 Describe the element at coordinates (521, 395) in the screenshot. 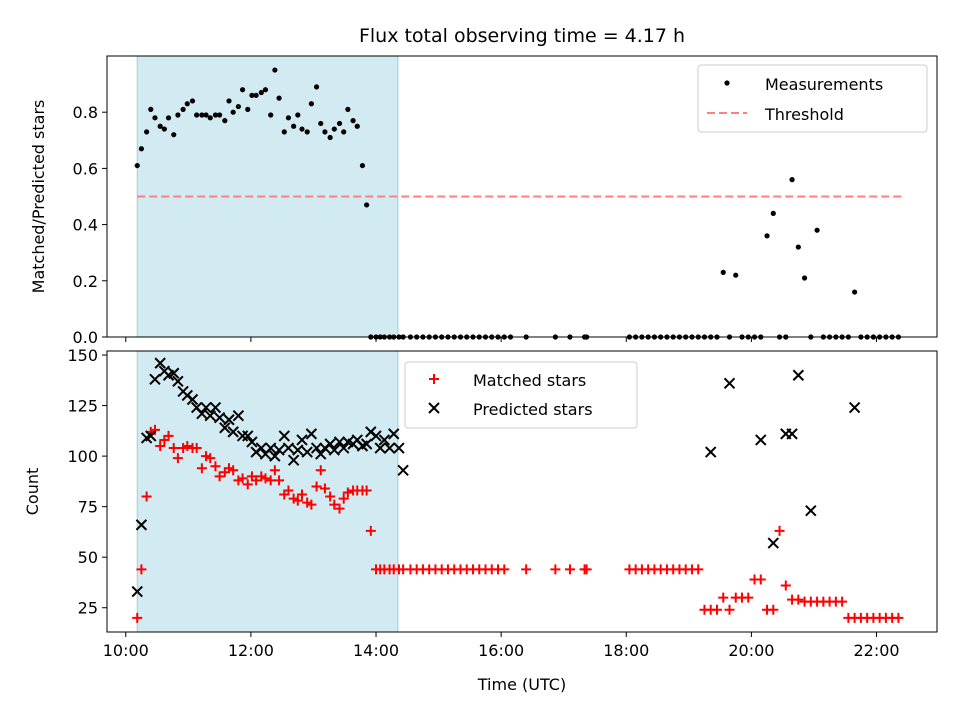

I see `bottom-legend: Matched stars Predicted stars` at that location.